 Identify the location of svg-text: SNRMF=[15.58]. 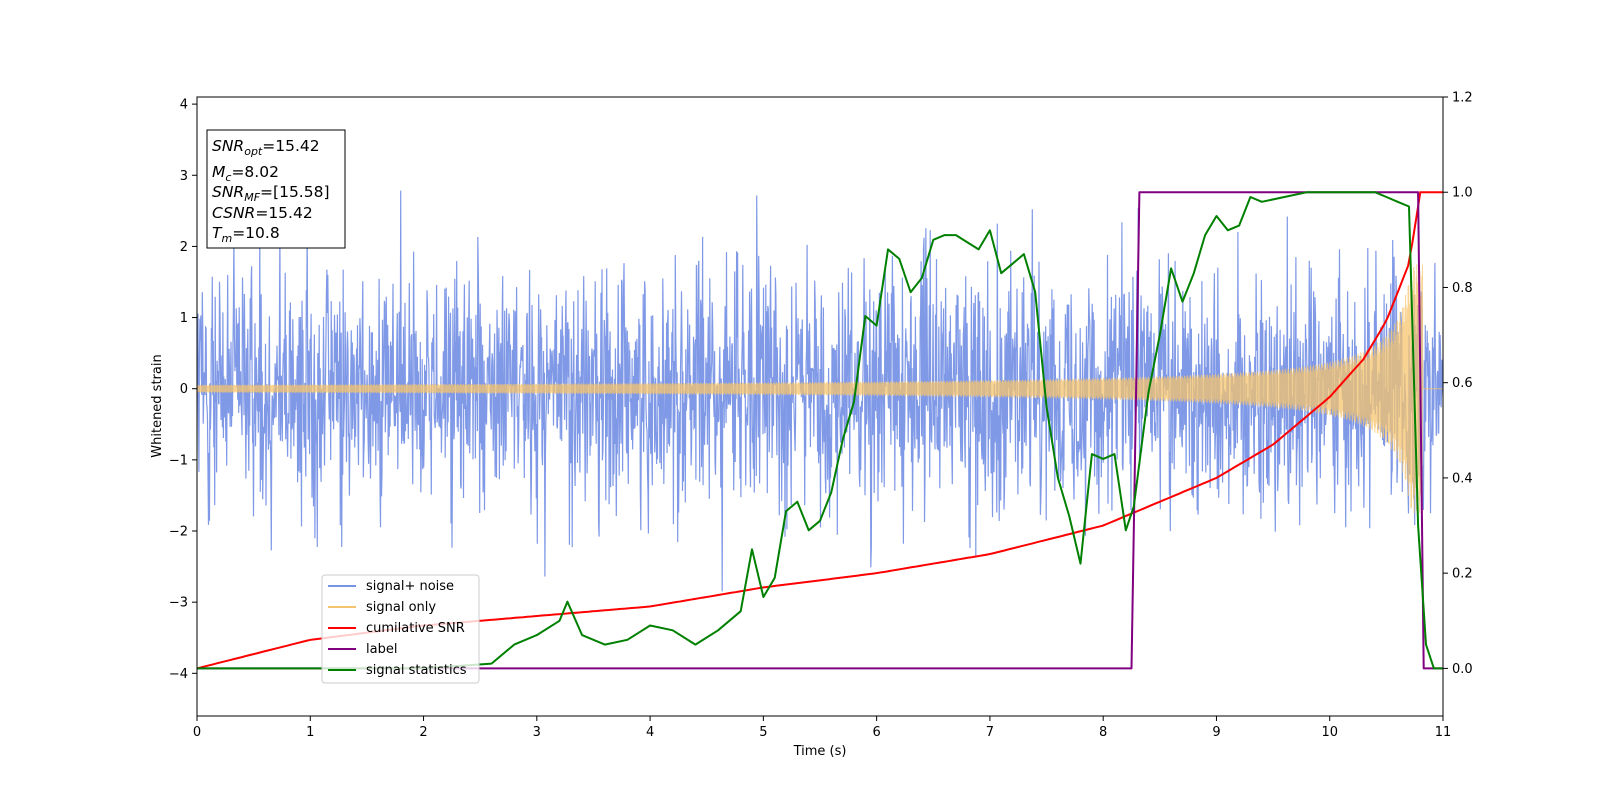
(271, 193).